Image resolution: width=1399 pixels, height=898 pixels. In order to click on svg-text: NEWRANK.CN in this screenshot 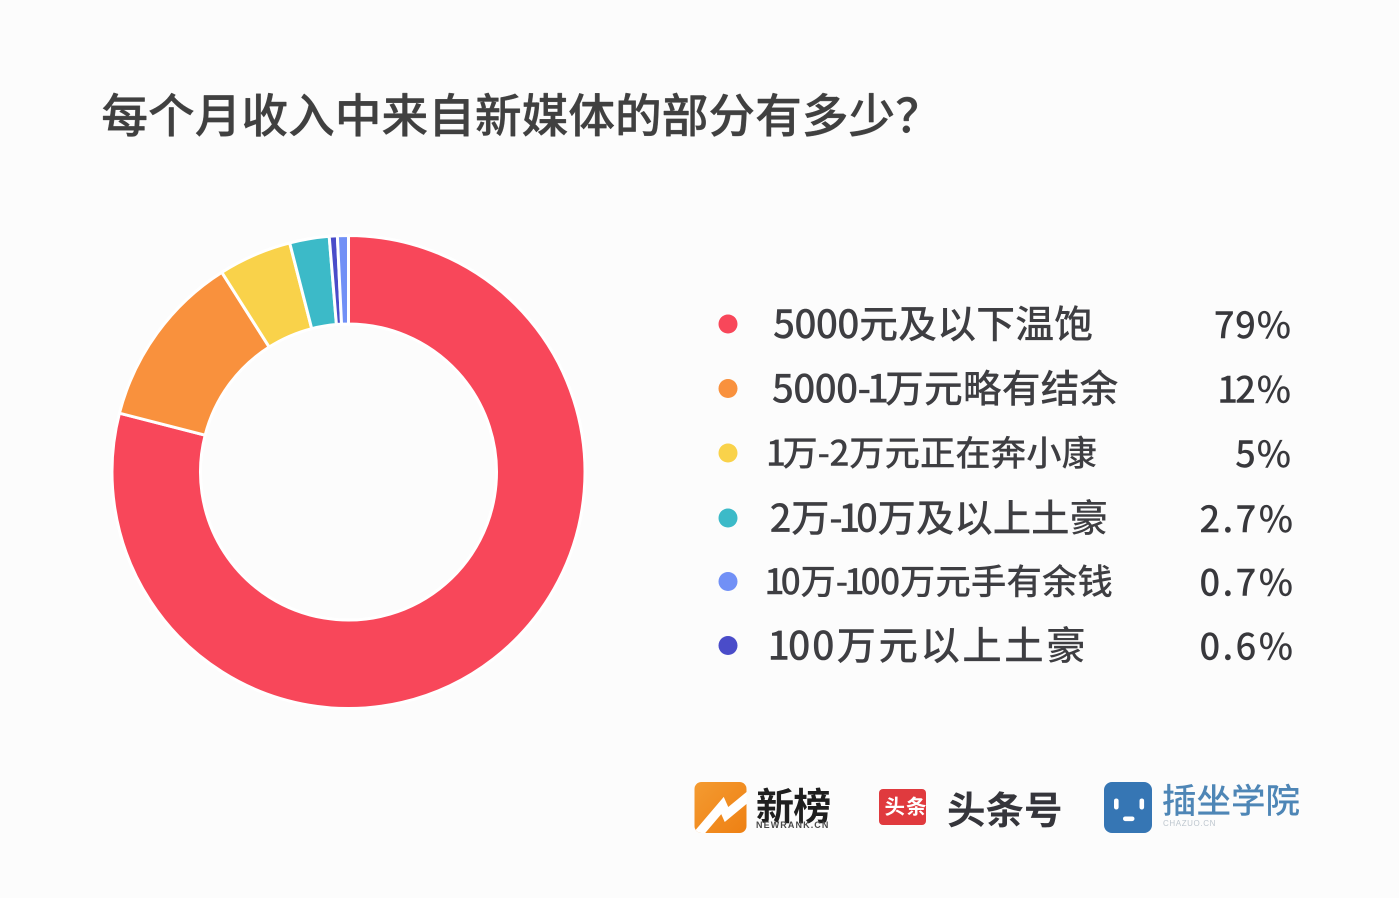, I will do `click(793, 825)`.